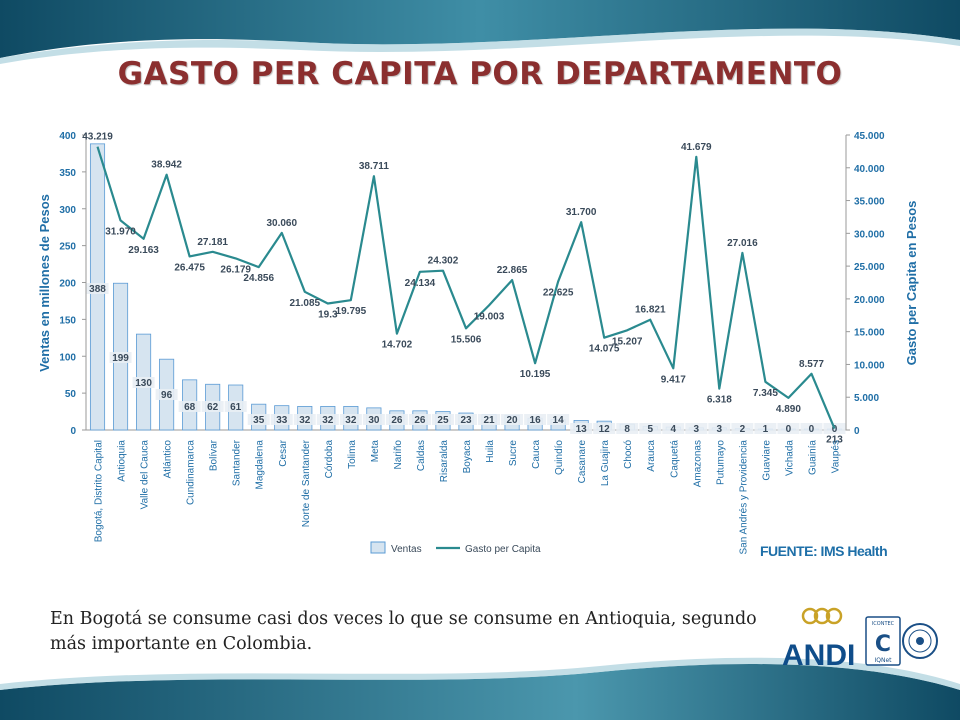 This screenshot has width=960, height=720. I want to click on bar-value-label: 61, so click(236, 407).